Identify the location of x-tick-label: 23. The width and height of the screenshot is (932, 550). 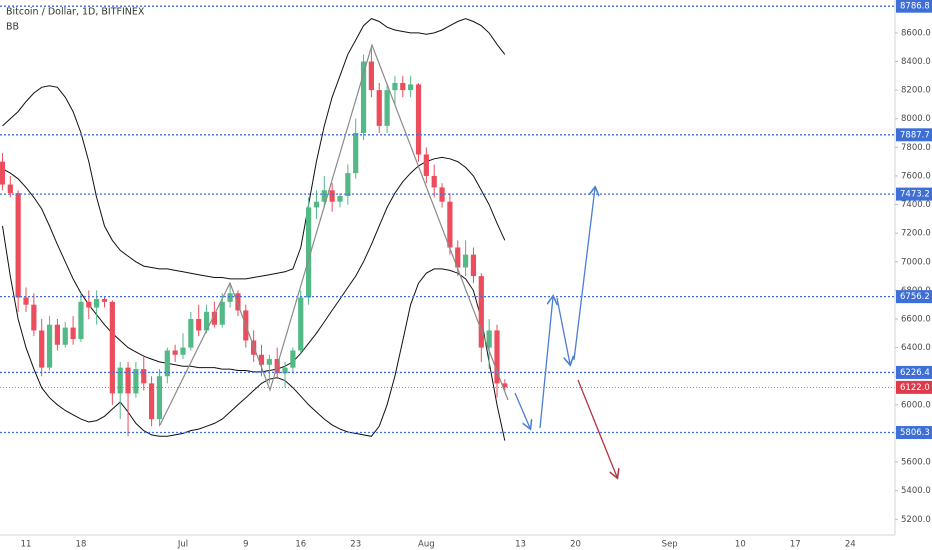
(355, 545).